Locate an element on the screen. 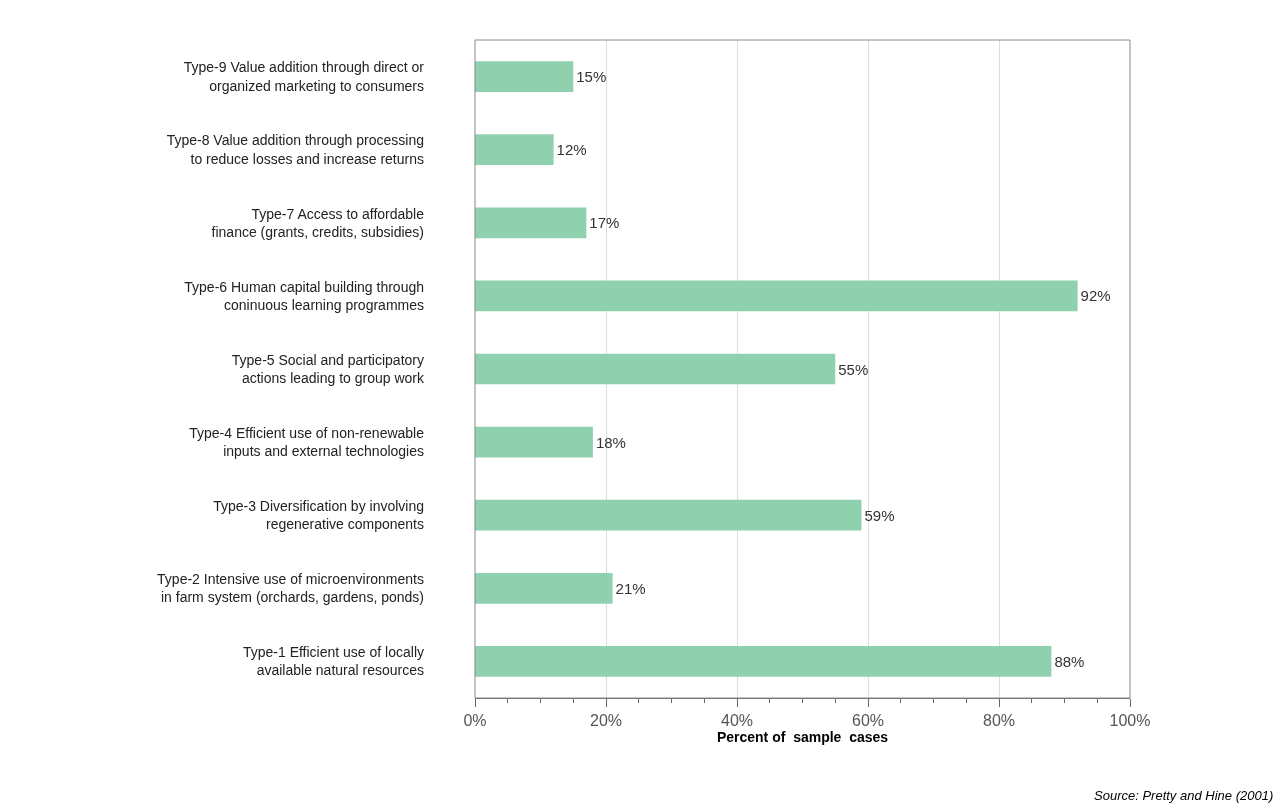 The width and height of the screenshot is (1280, 803). y-tick-label: Type-3 Diversification by involving regenerative components is located at coordinates (318, 515).